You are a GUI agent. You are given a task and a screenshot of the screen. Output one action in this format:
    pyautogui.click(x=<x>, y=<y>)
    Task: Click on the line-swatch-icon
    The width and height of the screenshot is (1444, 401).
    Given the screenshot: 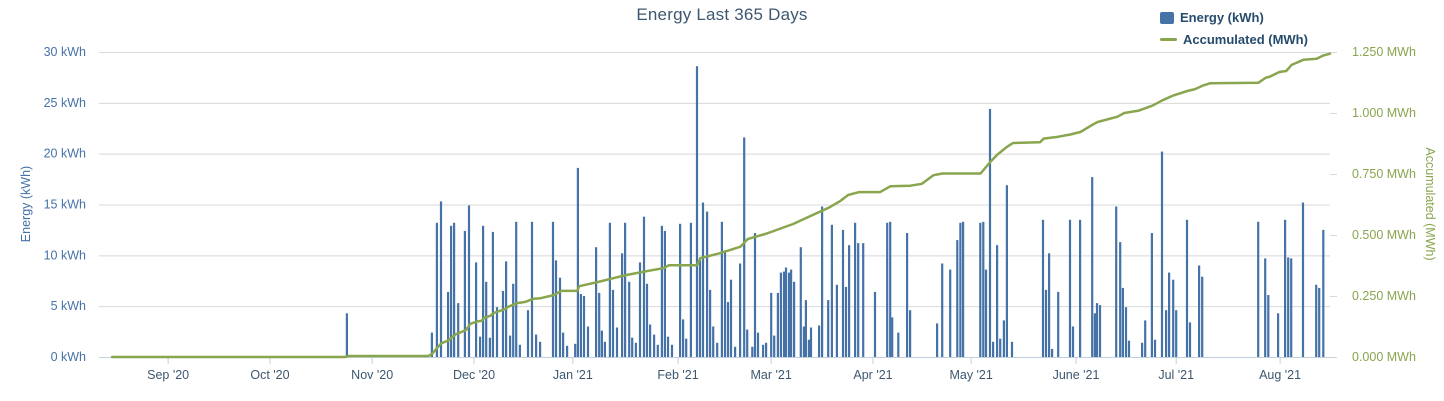 What is the action you would take?
    pyautogui.click(x=1168, y=39)
    